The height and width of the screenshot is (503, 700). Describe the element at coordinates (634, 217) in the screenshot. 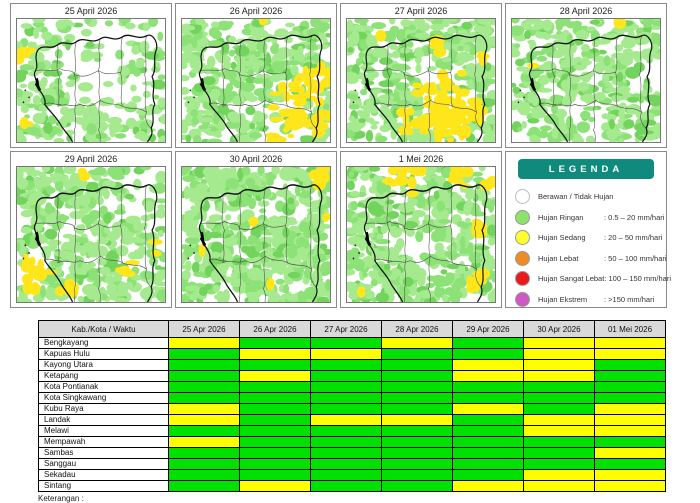

I see `legend-value: : 0.5 – 20 mm/hari` at that location.